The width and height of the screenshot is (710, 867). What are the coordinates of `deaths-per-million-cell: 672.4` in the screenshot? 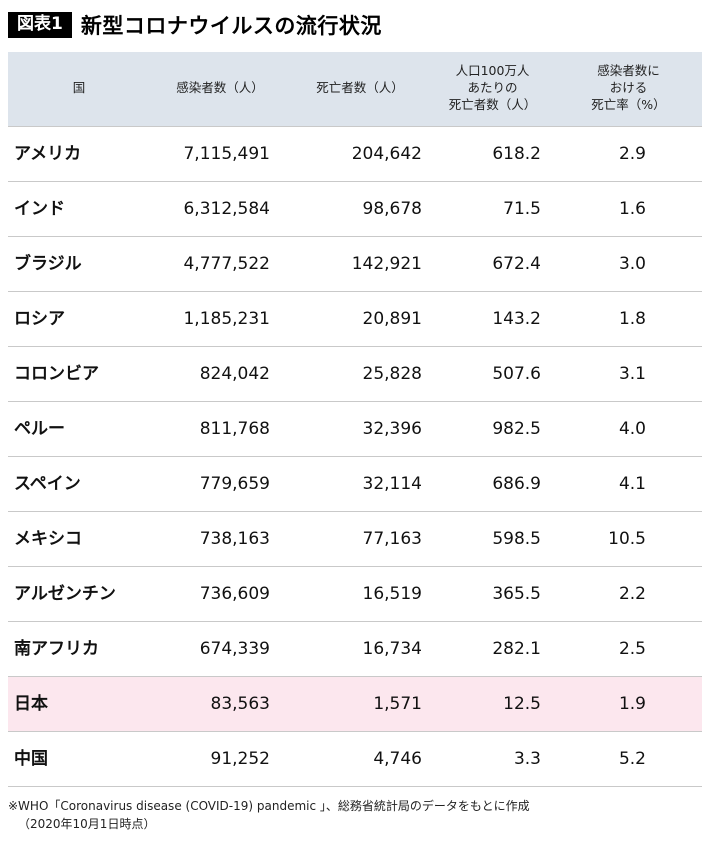 It's located at (492, 264).